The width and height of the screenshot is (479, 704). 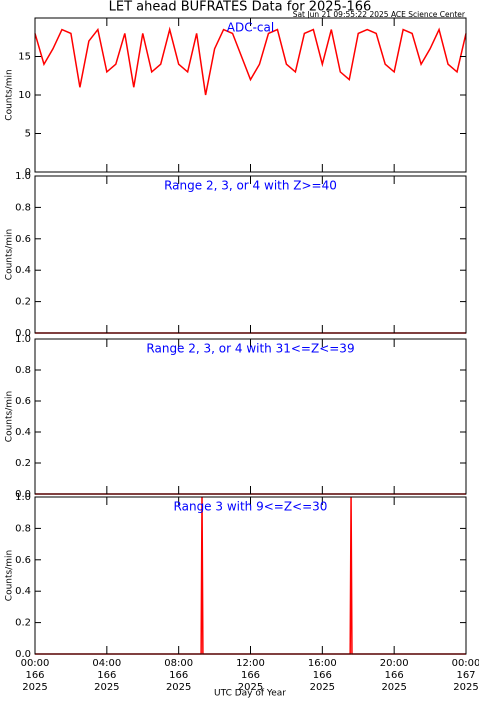 I want to click on data-line, so click(x=250, y=61).